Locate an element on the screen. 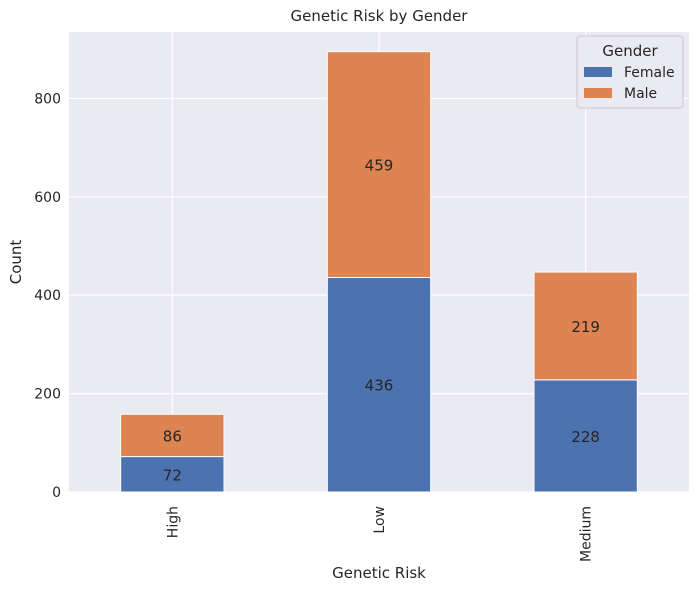 Image resolution: width=699 pixels, height=590 pixels. y-tick-label: 200 is located at coordinates (47, 395).